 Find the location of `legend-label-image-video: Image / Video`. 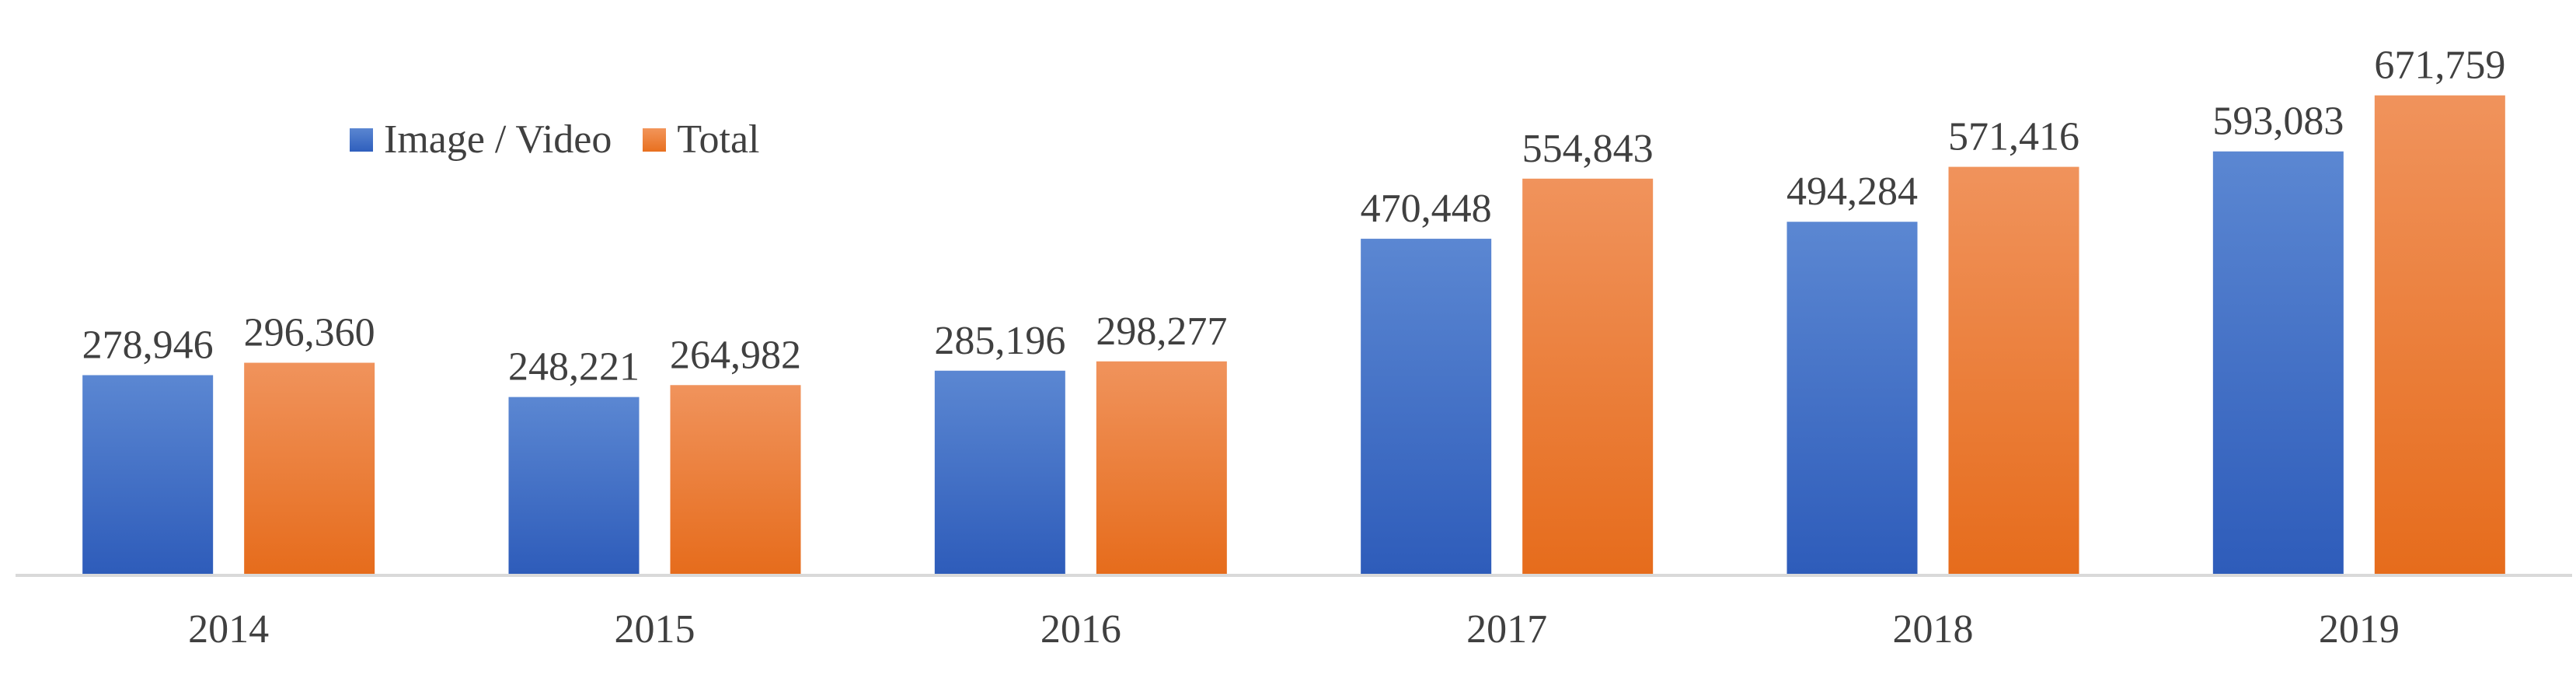

legend-label-image-video: Image / Video is located at coordinates (498, 139).